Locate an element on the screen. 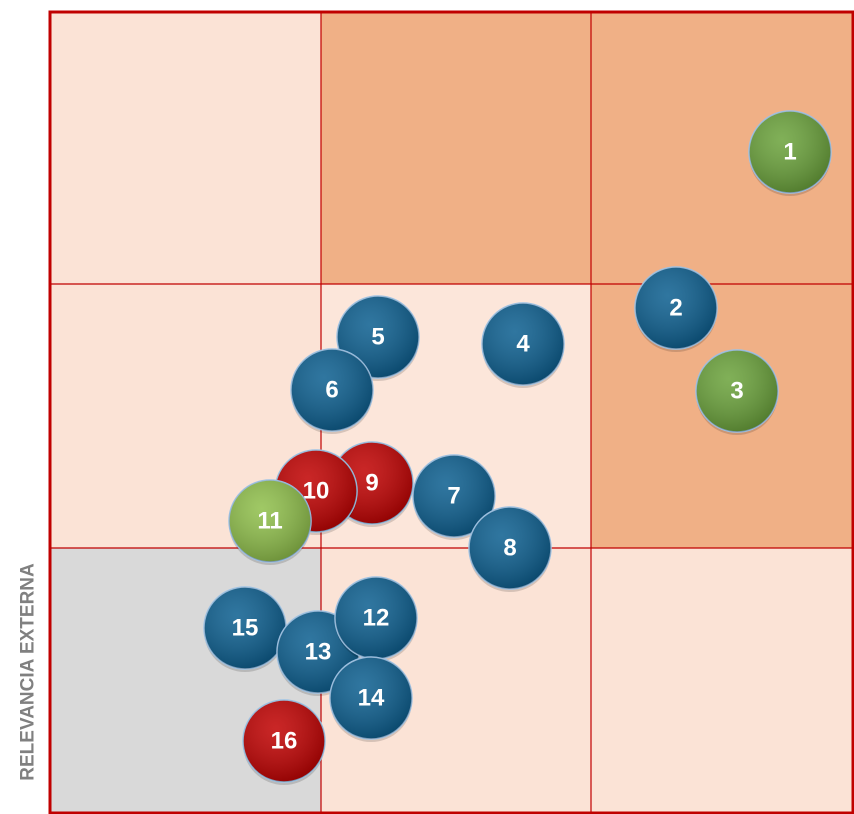 This screenshot has width=854, height=814. node-label: 7 is located at coordinates (453, 496).